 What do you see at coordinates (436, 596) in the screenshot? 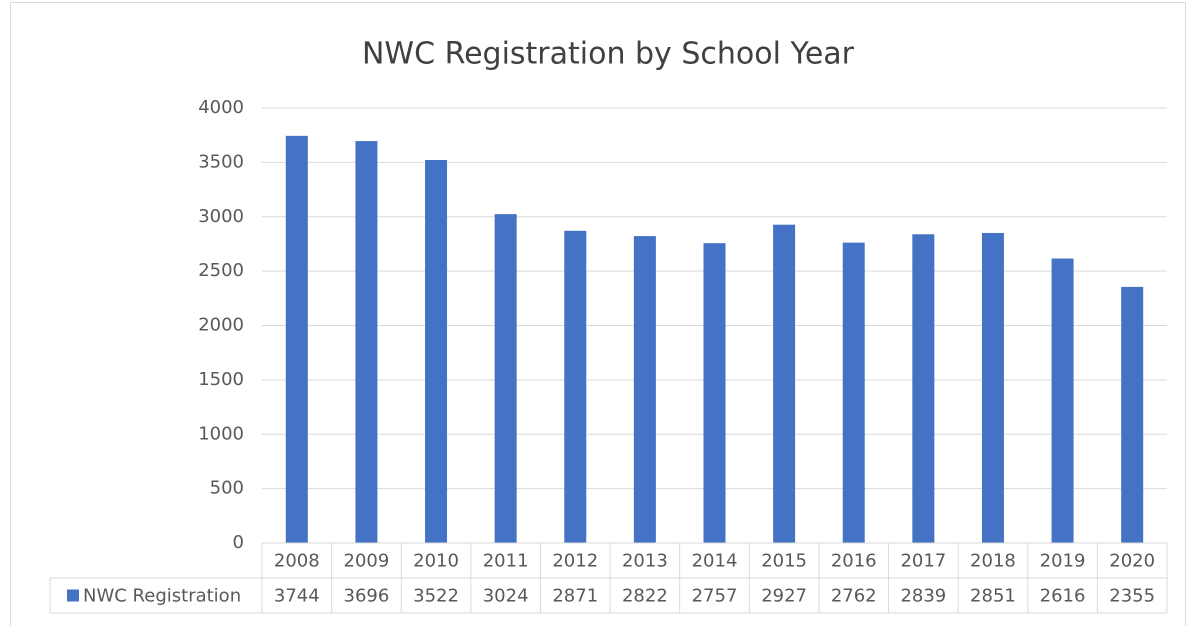
I see `table-value: 3522` at bounding box center [436, 596].